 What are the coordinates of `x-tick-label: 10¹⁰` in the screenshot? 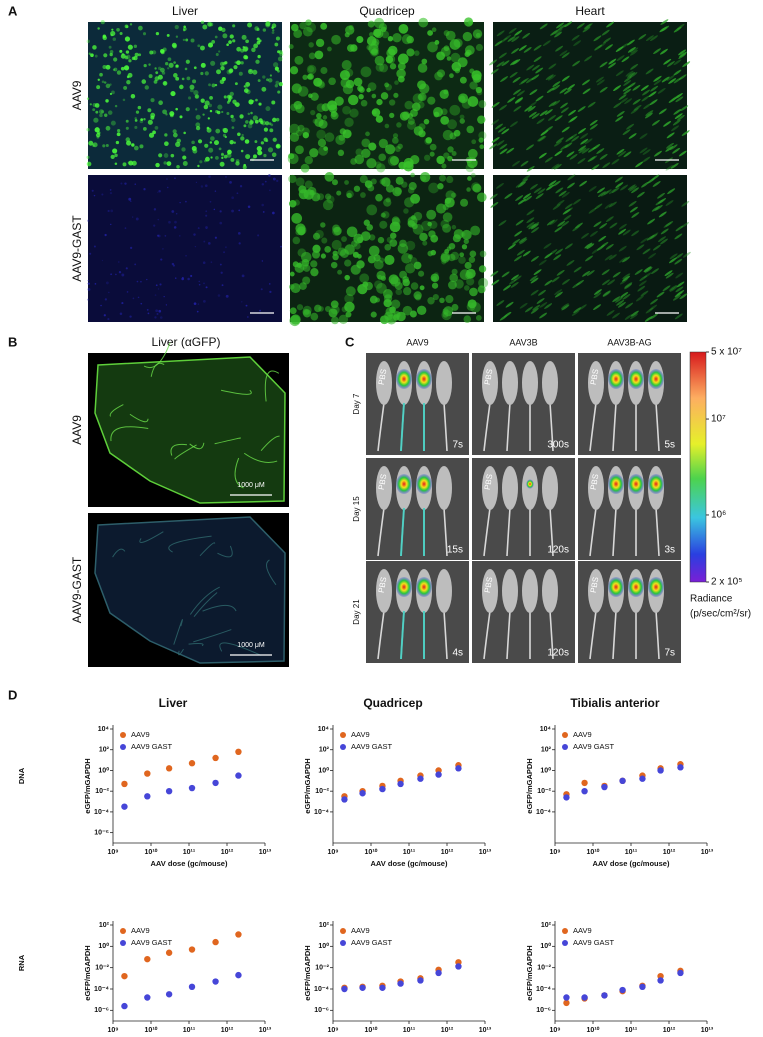 It's located at (371, 852).